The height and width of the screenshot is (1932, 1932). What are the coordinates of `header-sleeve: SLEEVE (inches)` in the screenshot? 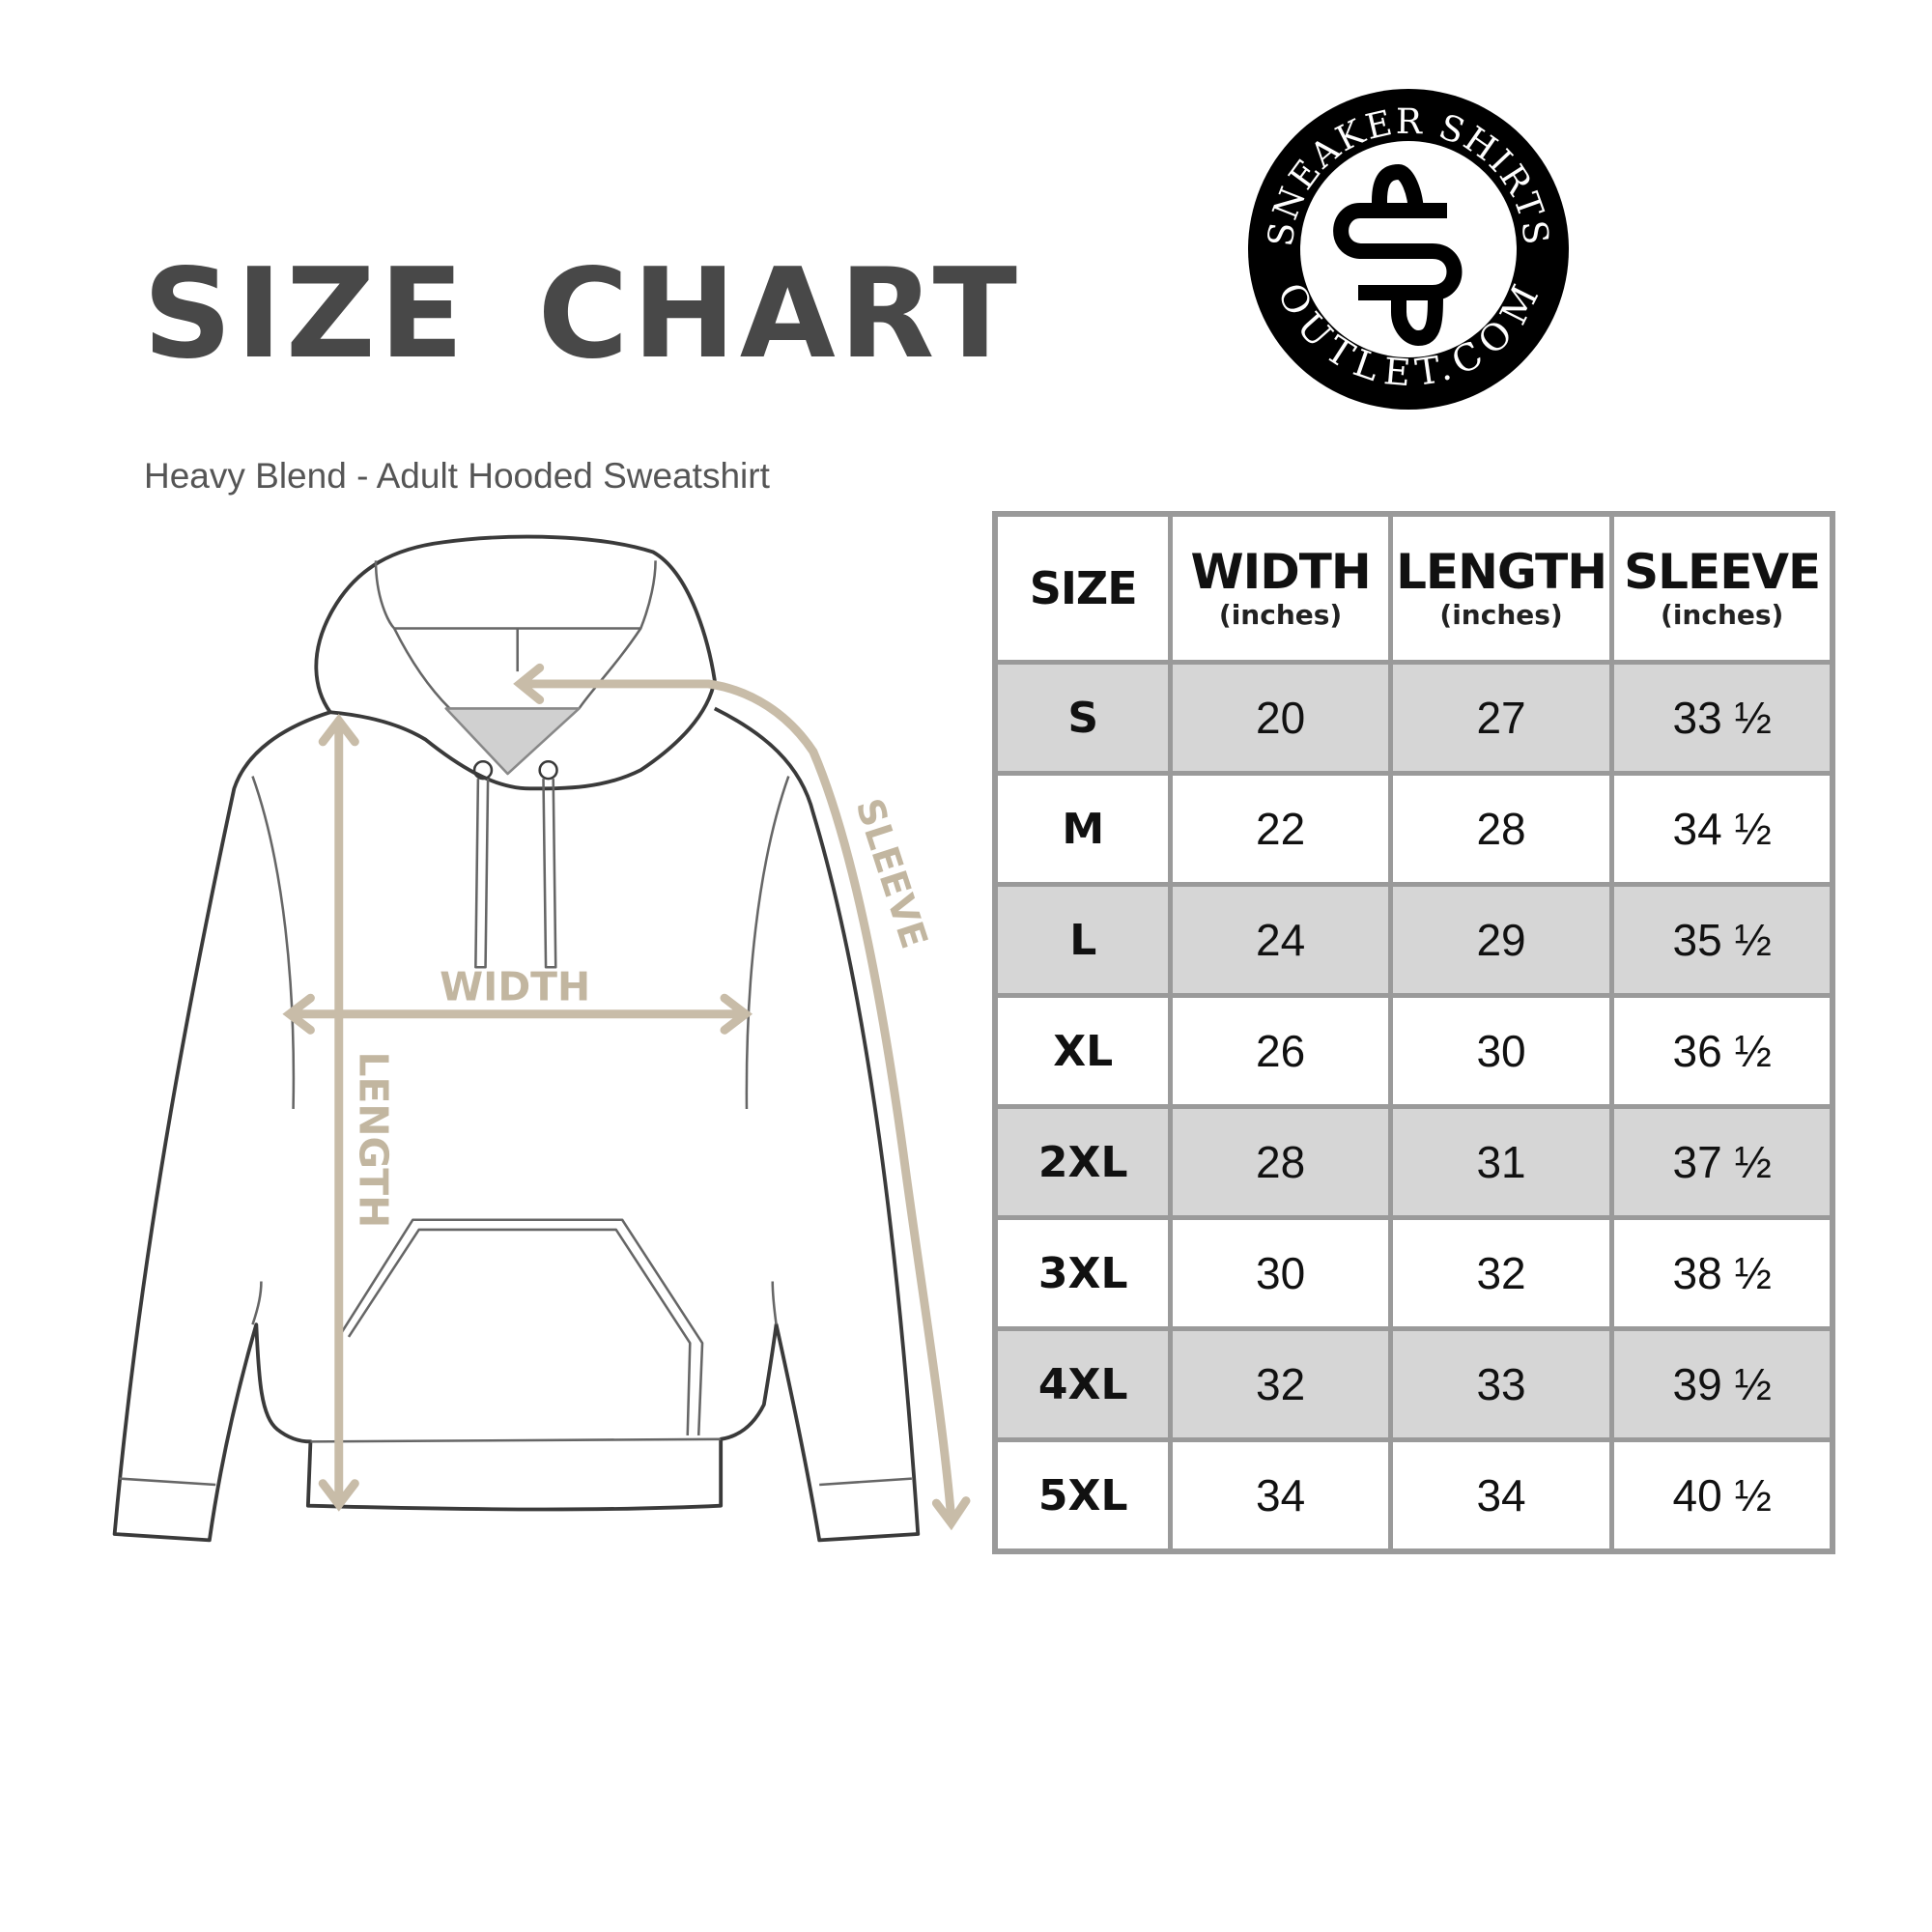 It's located at (1722, 588).